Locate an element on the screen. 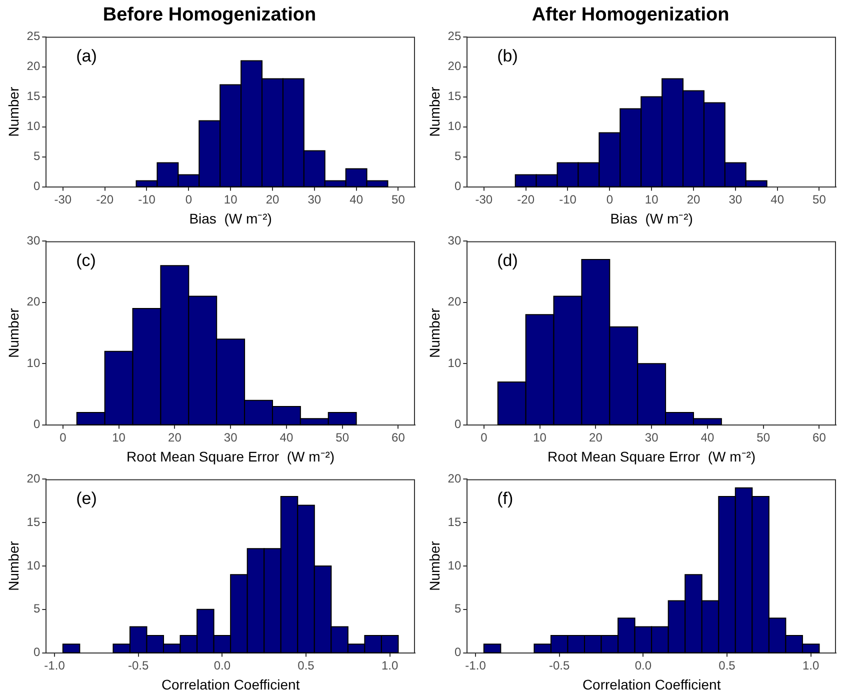 This screenshot has width=842, height=698. annotation: (c) is located at coordinates (86, 260).